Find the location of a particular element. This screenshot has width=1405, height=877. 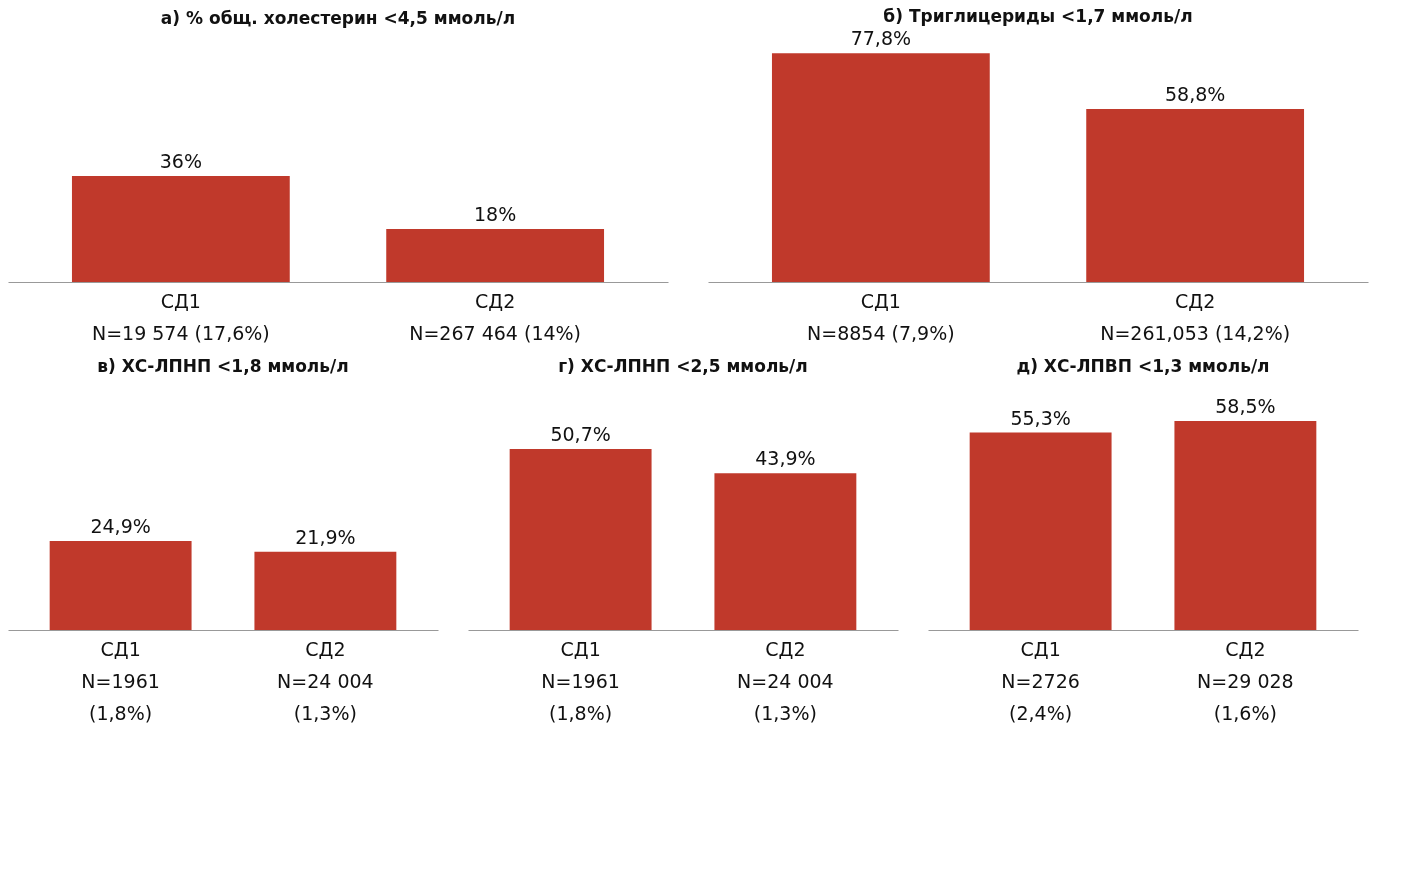

x-tick-label: СД2 N=29 028 (1,6%) is located at coordinates (1245, 680).